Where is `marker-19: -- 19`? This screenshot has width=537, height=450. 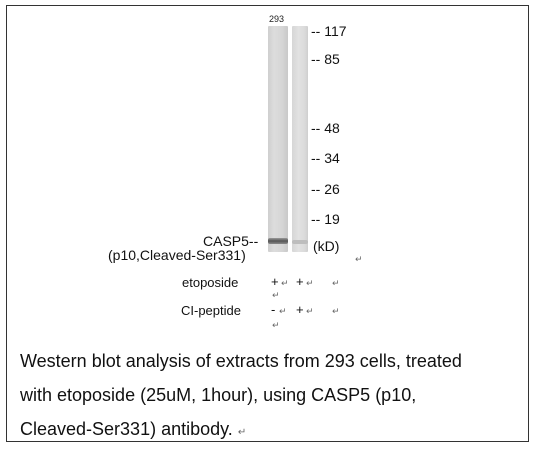
marker-19: -- 19 is located at coordinates (325, 219).